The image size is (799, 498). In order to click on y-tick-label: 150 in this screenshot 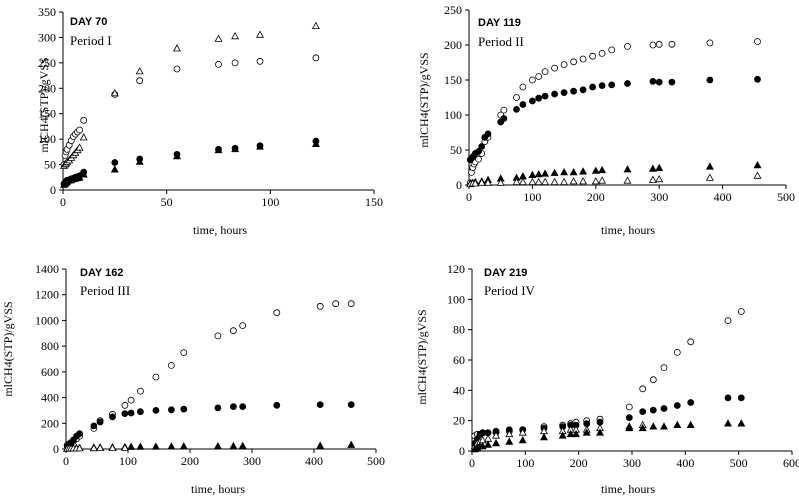, I will do `click(453, 80)`.